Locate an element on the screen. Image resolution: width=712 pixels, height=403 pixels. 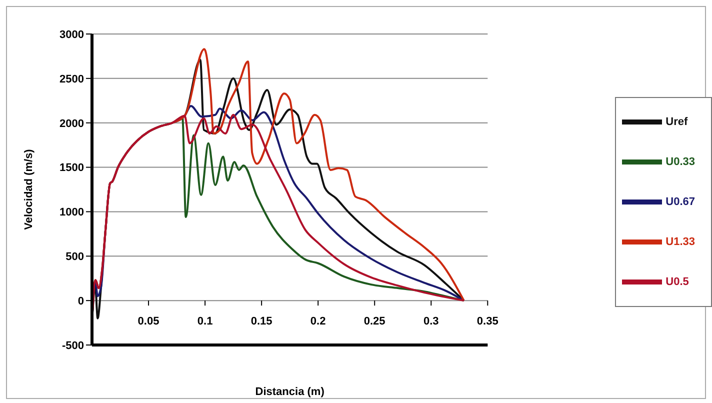
y-tick-label: 2500 is located at coordinates (72, 79).